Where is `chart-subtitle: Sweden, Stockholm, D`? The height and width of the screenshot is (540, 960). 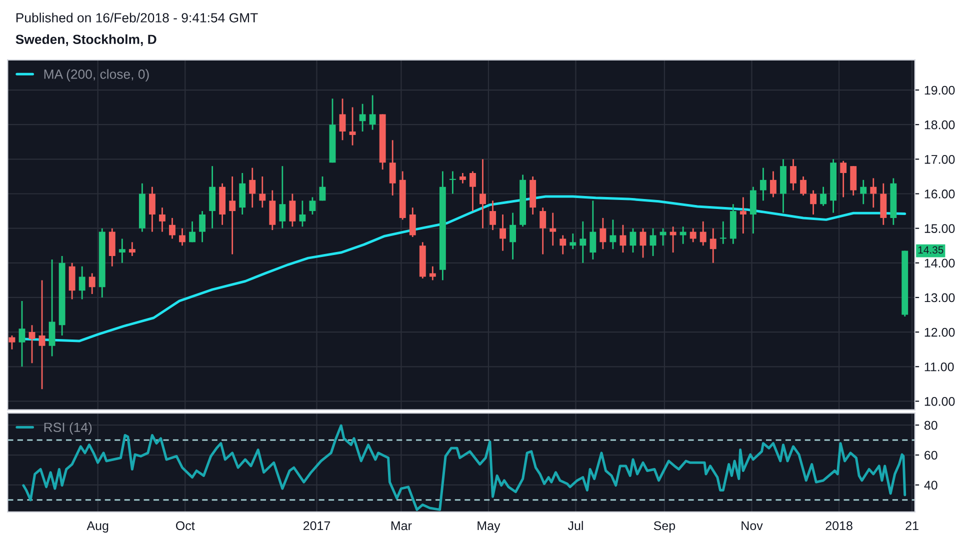 chart-subtitle: Sweden, Stockholm, D is located at coordinates (86, 40).